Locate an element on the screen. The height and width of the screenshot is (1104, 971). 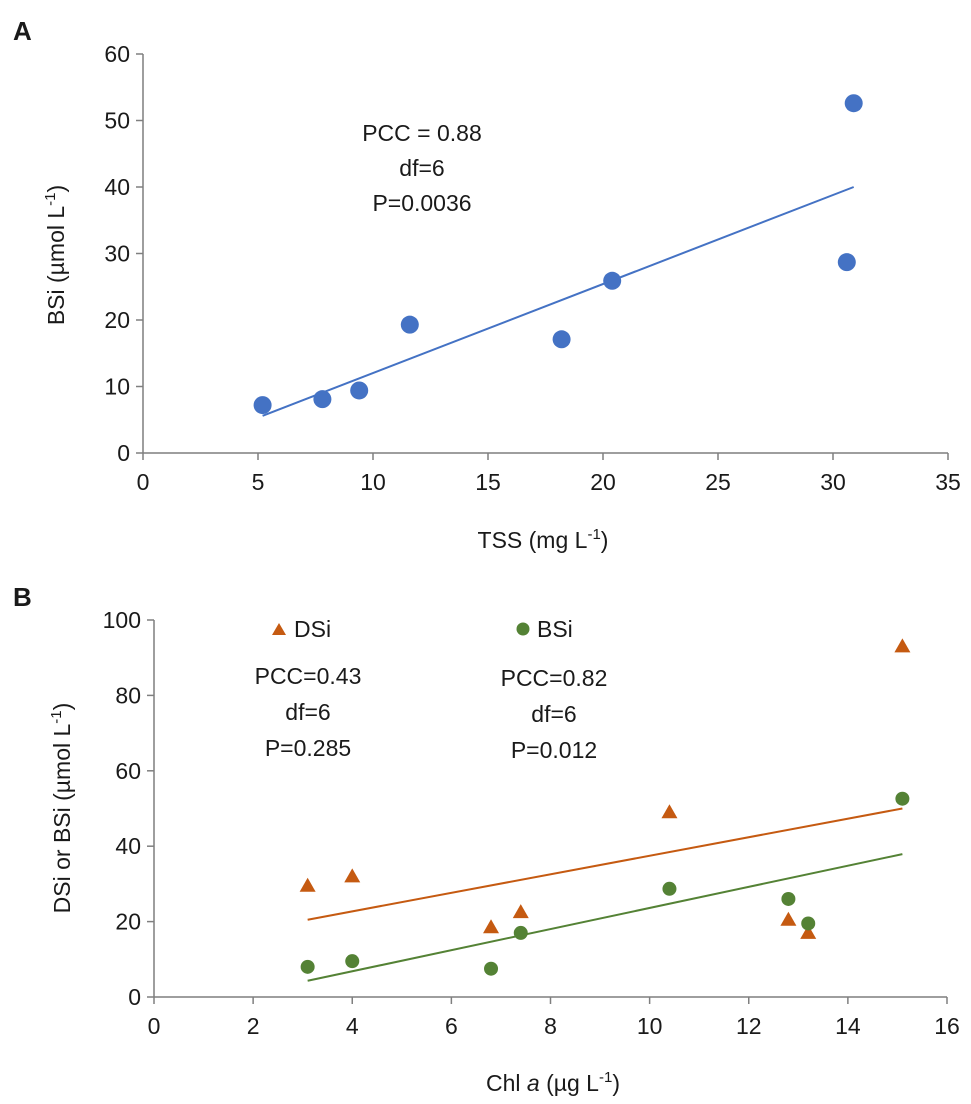
panel-b-y-tick-label: 0 is located at coordinates (134, 997).